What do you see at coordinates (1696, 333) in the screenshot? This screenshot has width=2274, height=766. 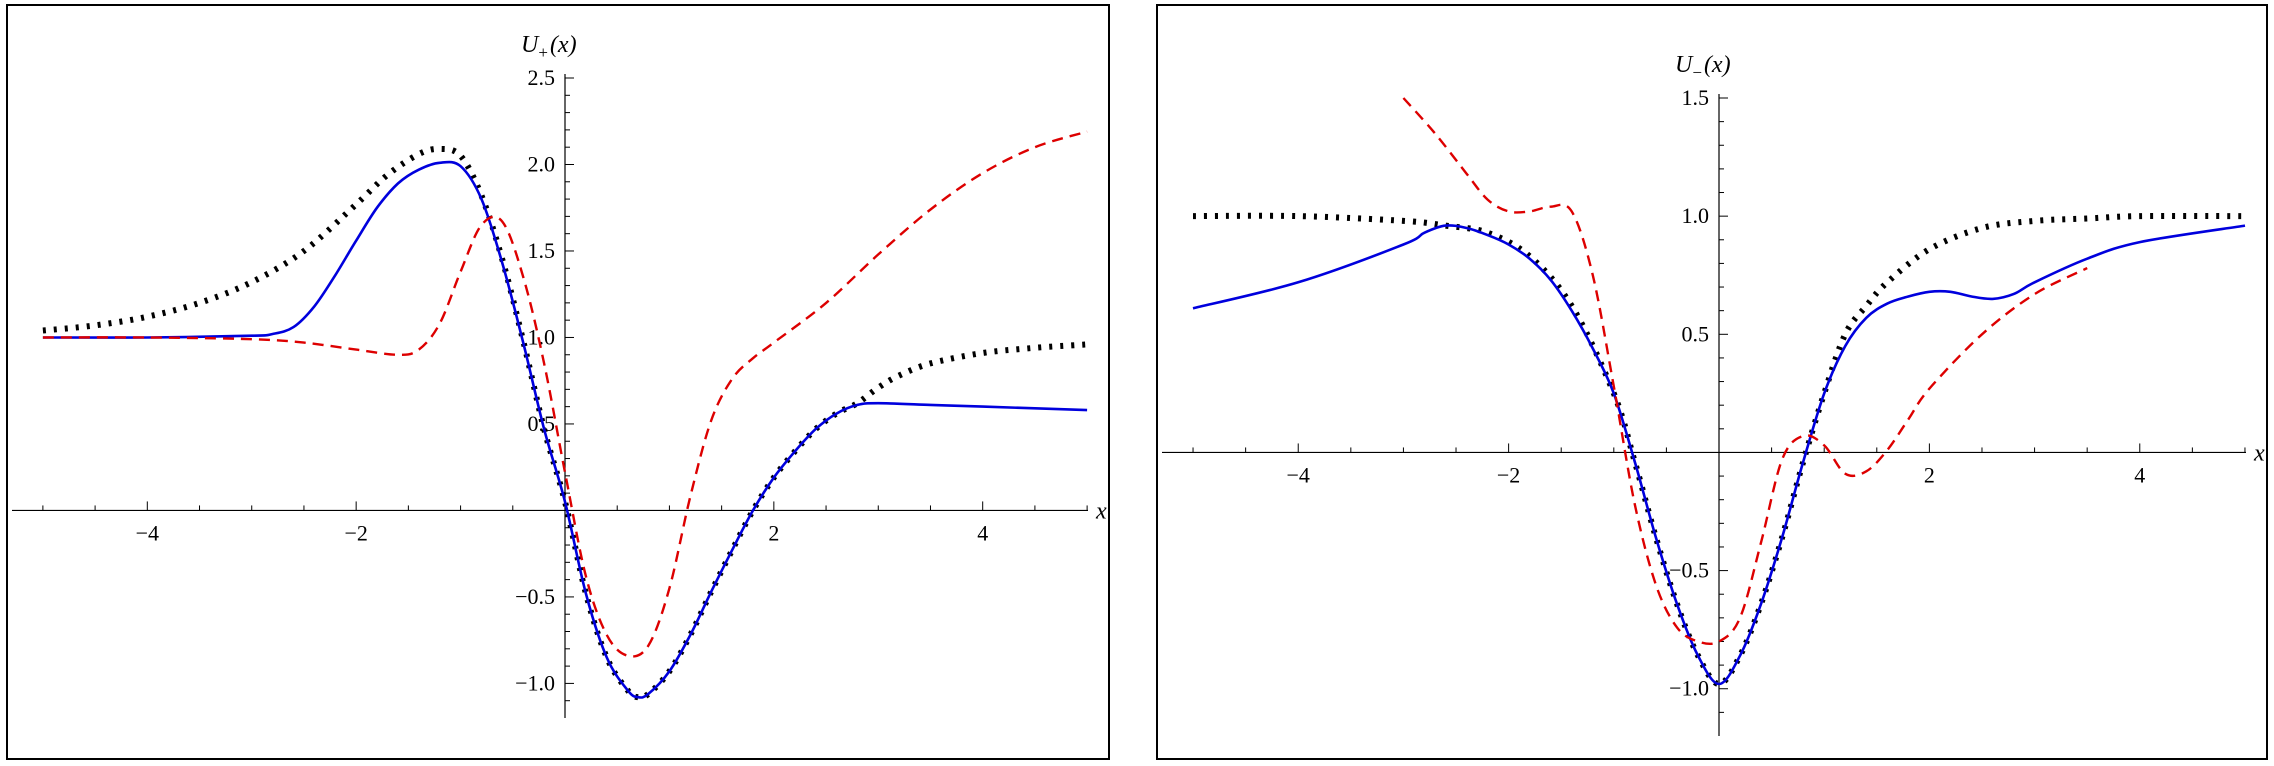 I see `y-tick-label: 0.5` at bounding box center [1696, 333].